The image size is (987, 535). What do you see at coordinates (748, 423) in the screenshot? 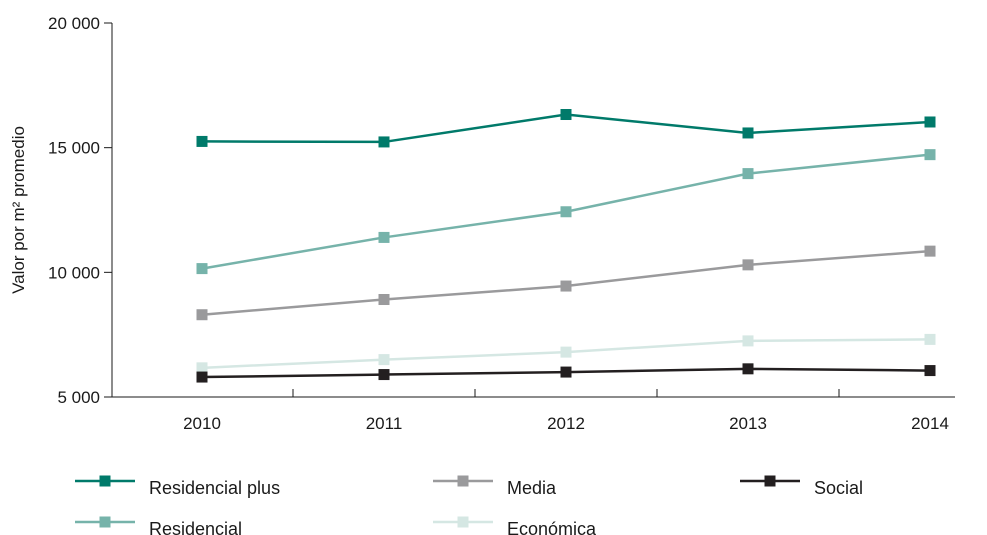
I see `x-tick-label: 2013` at bounding box center [748, 423].